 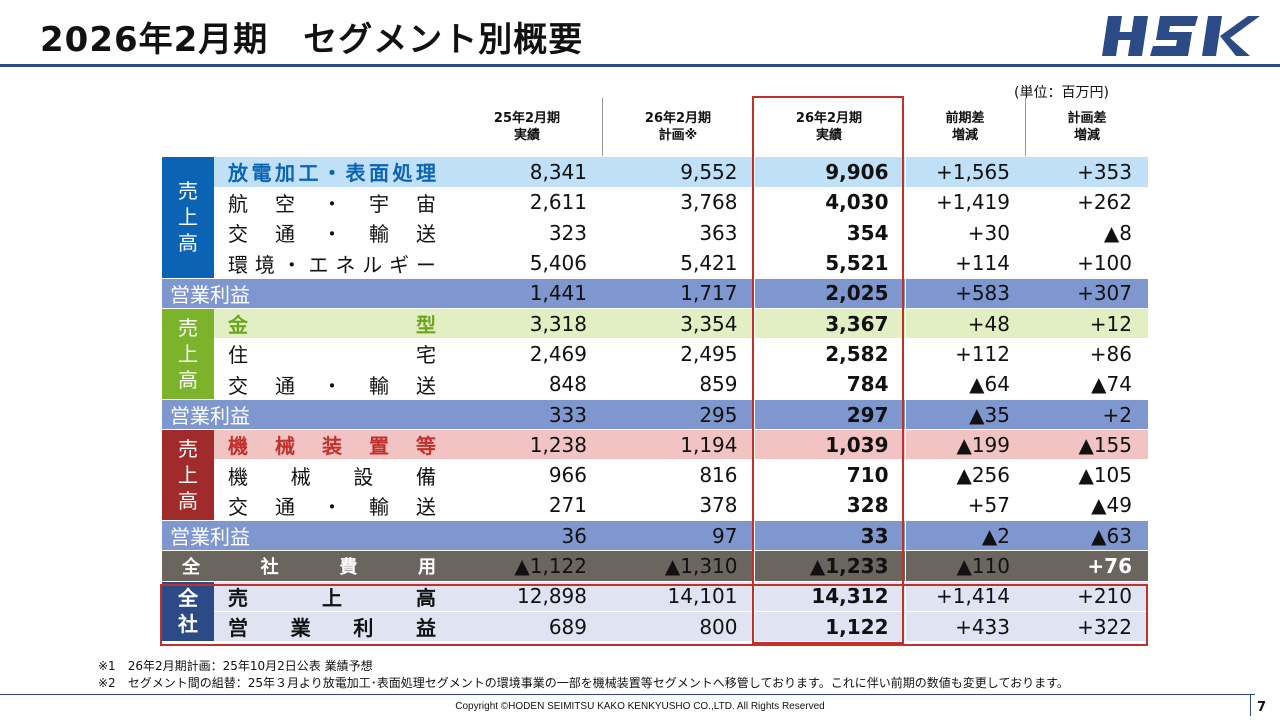 What do you see at coordinates (426, 385) in the screenshot?
I see `row-label-char: 送` at bounding box center [426, 385].